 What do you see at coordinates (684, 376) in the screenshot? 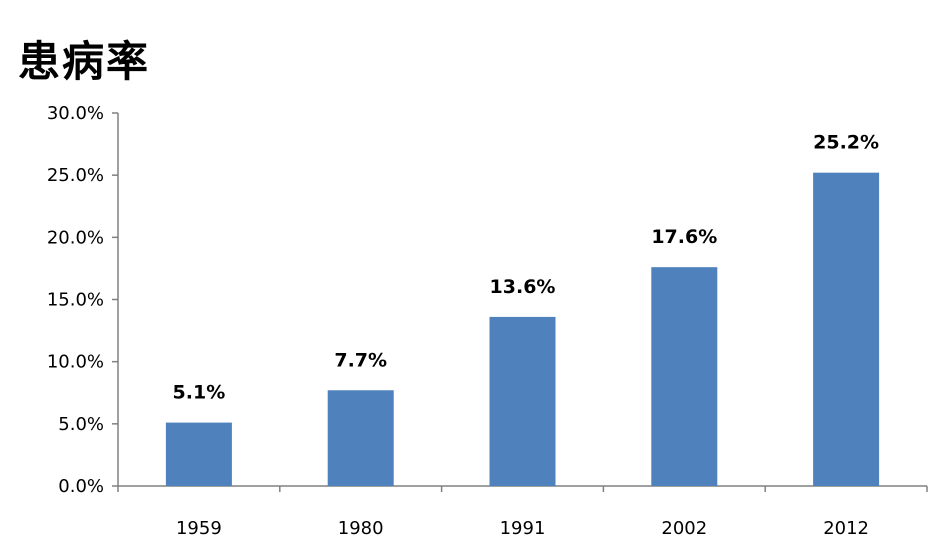
I see `bar-2002` at bounding box center [684, 376].